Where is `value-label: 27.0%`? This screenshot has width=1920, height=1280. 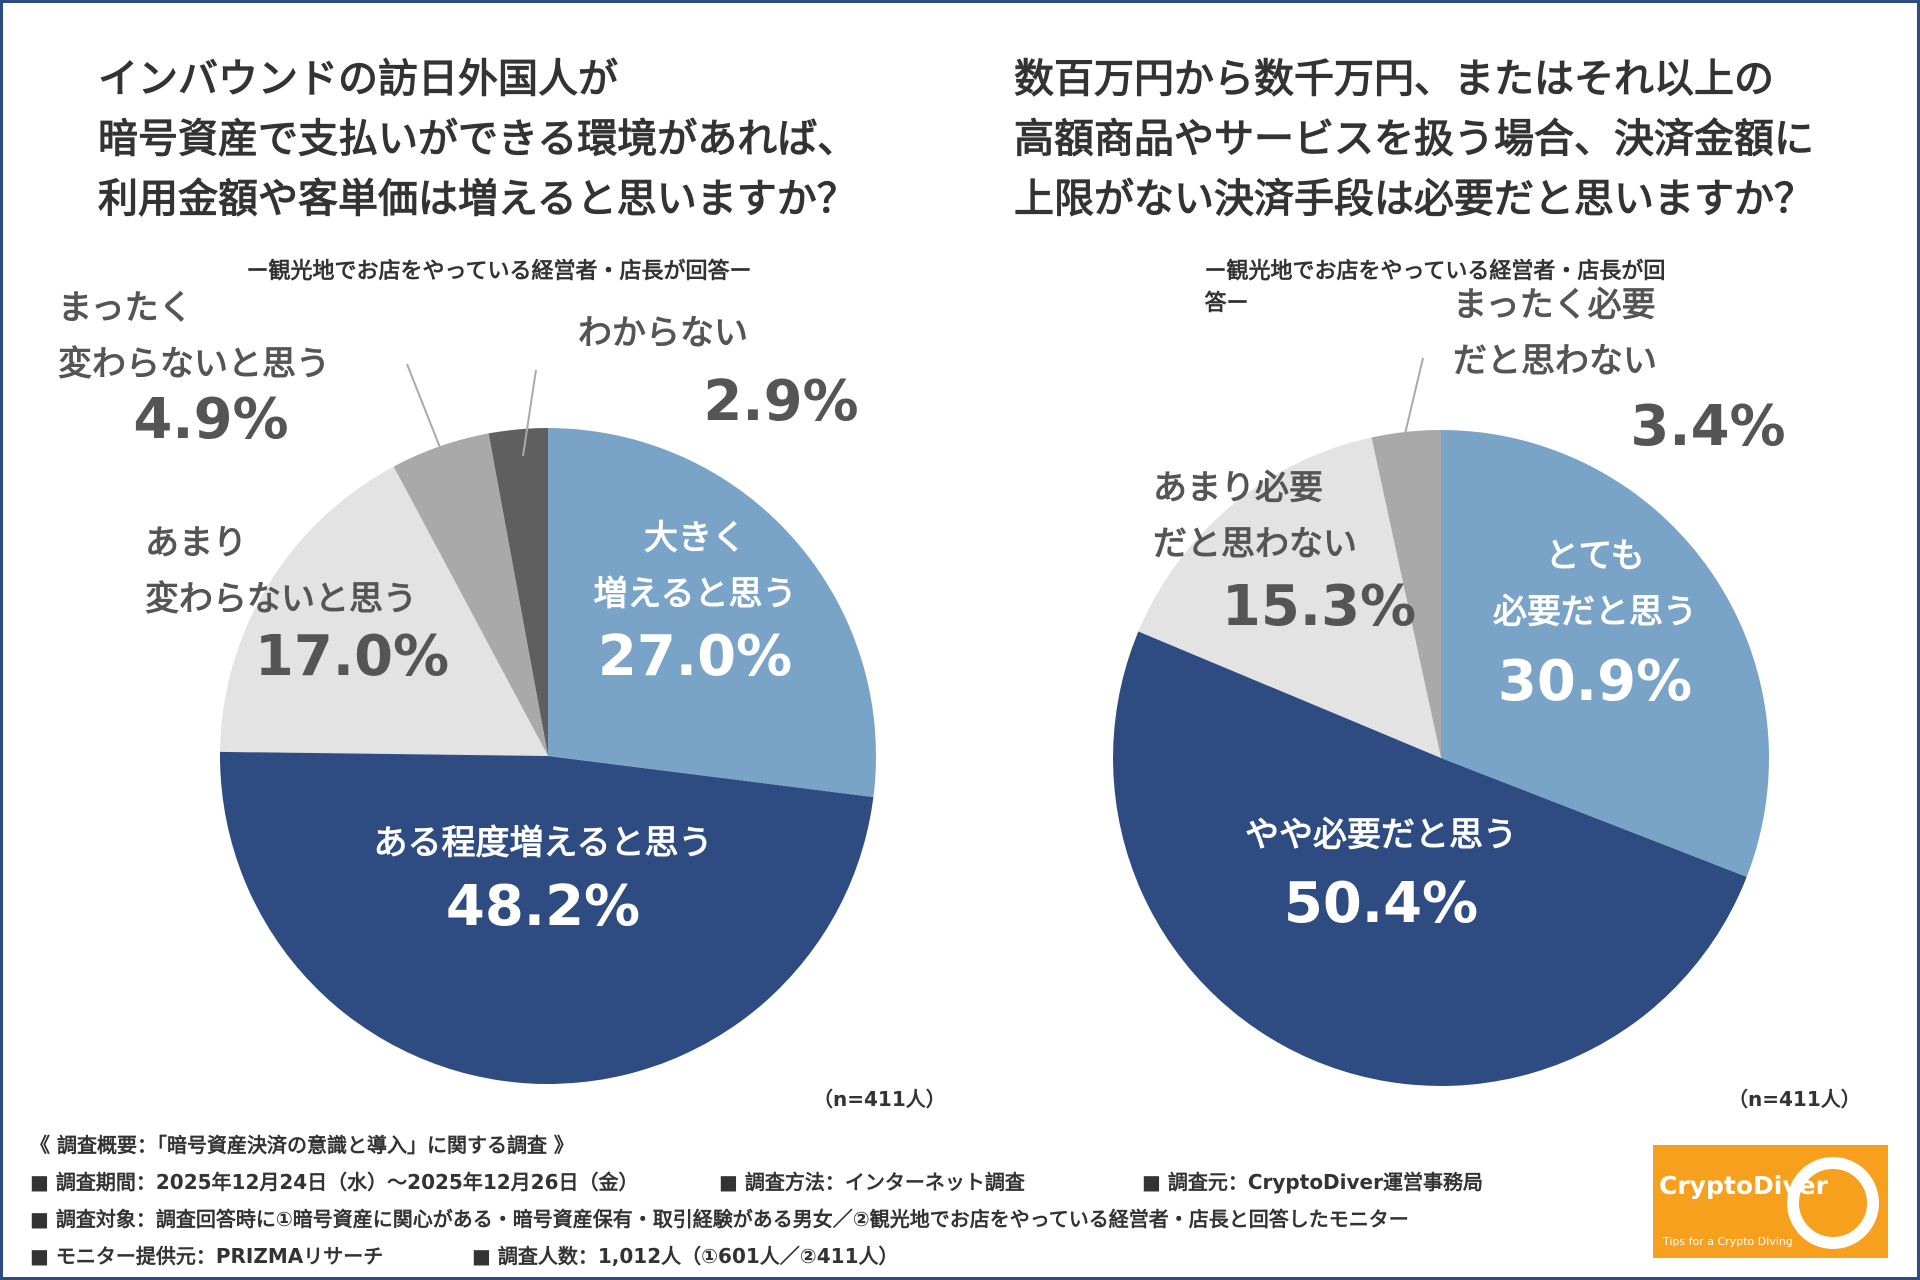 value-label: 27.0% is located at coordinates (695, 656).